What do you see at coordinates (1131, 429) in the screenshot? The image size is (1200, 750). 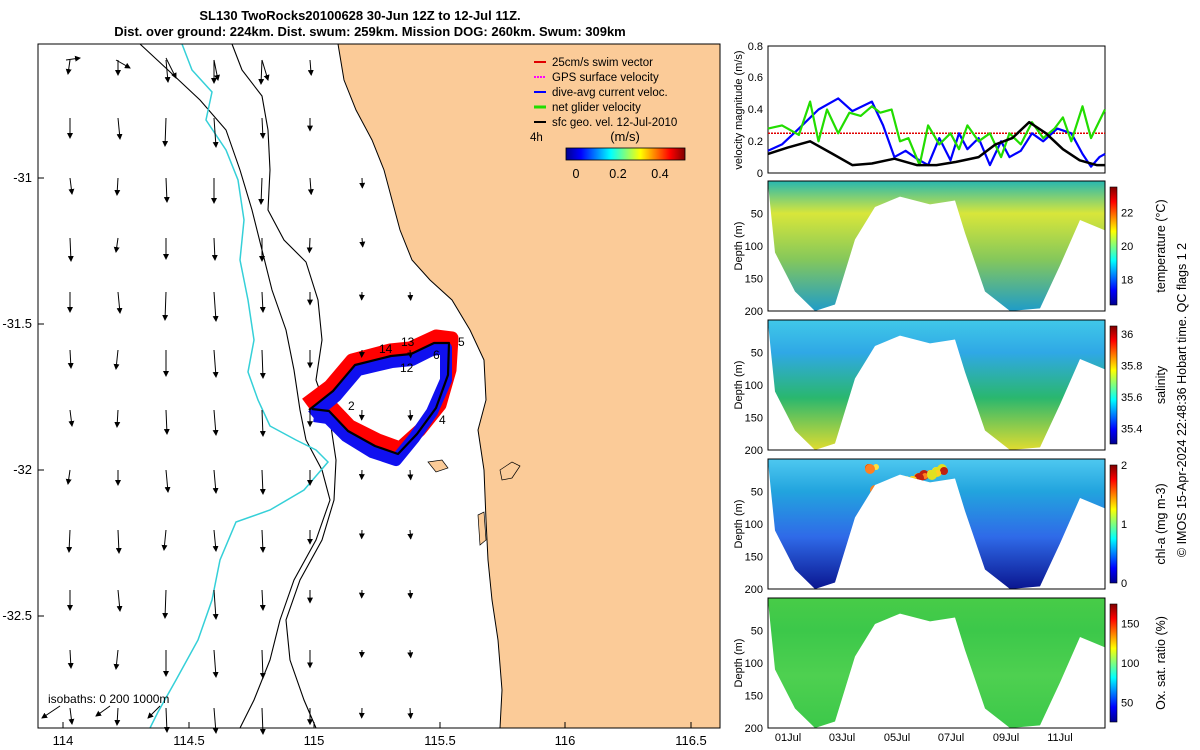 I see `colorbar-tick-label: 35.4` at bounding box center [1131, 429].